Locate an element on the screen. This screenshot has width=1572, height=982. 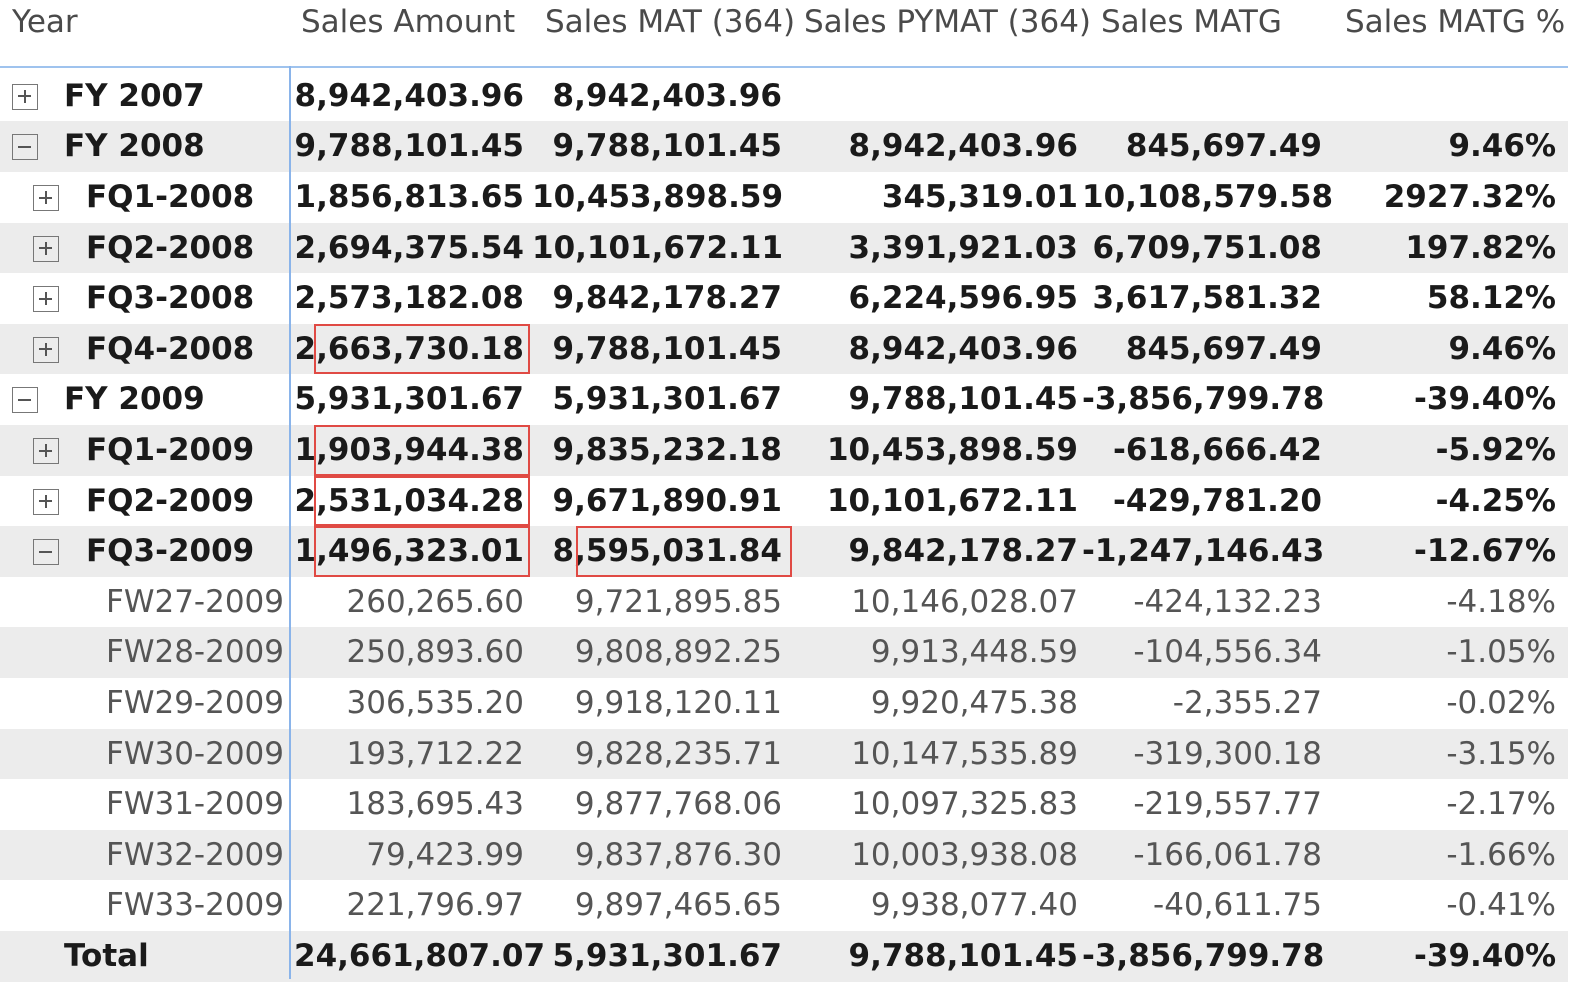
value-cell: -166,061.78 is located at coordinates (1227, 854).